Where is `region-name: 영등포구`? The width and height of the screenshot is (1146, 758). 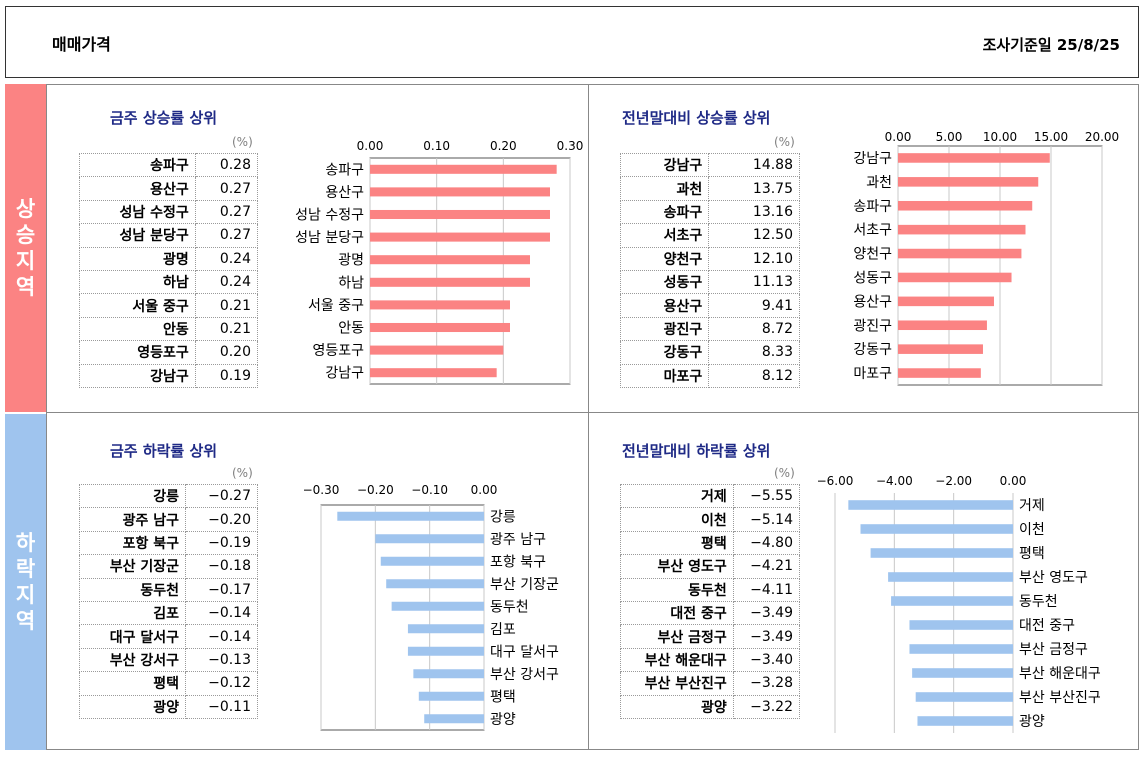
region-name: 영등포구 is located at coordinates (137, 352).